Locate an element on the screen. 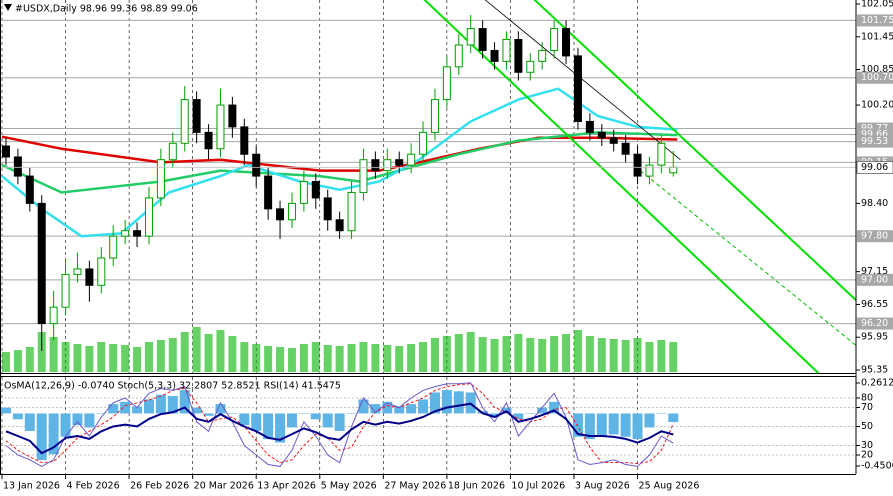 The height and width of the screenshot is (496, 893). trendline is located at coordinates (747, 258).